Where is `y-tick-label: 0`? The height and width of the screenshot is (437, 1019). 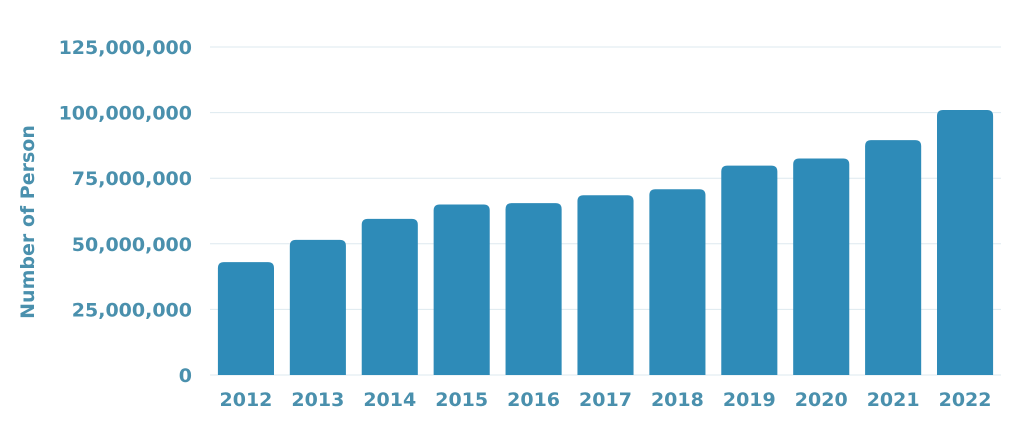 y-tick-label: 0 is located at coordinates (185, 376).